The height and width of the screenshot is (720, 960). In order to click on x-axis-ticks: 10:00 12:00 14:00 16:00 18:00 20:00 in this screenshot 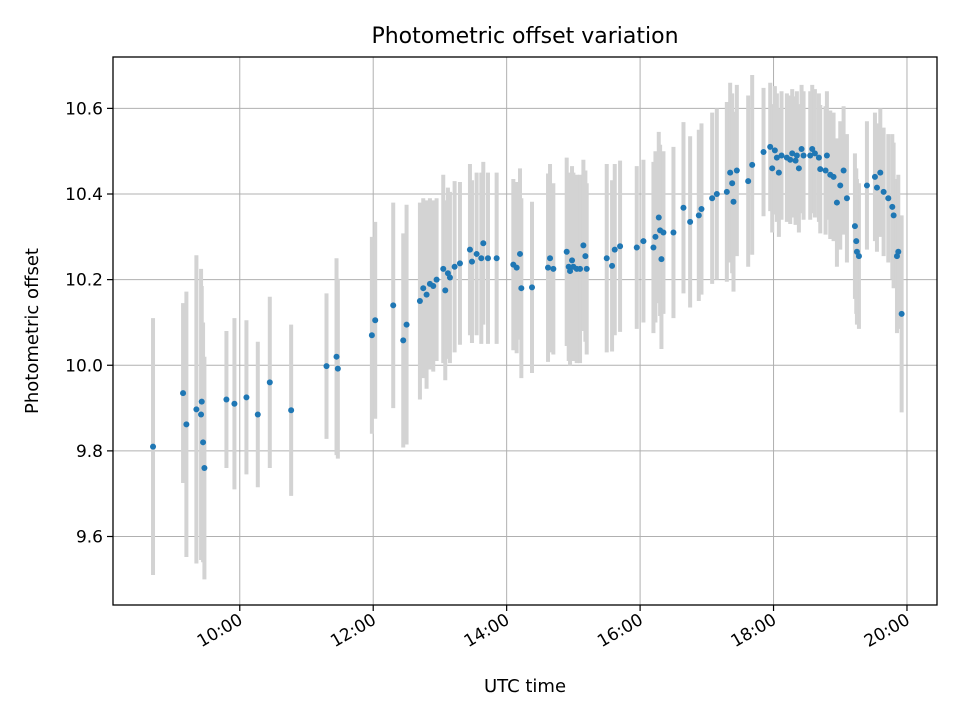, I will do `click(553, 628)`.